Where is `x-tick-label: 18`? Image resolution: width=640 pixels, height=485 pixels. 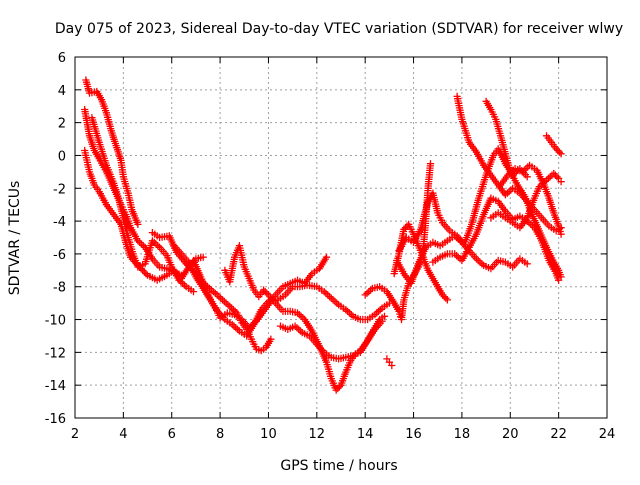 x-tick-label: 18 is located at coordinates (462, 434).